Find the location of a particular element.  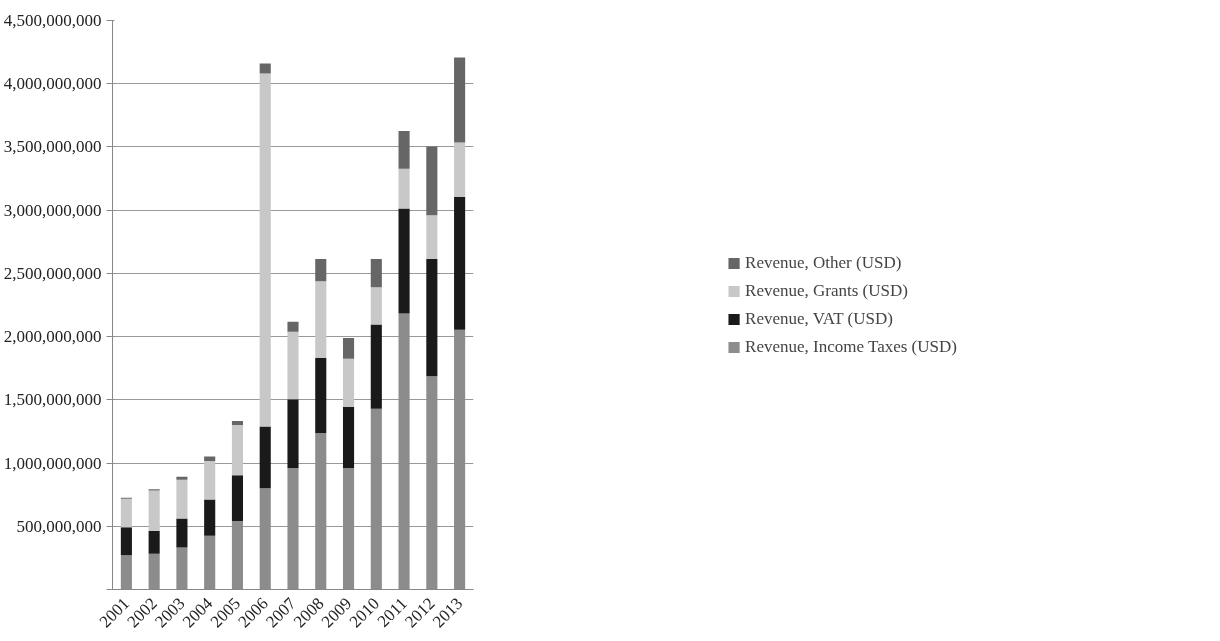

y-tick-label: 4,500,000,000 is located at coordinates (52, 20).